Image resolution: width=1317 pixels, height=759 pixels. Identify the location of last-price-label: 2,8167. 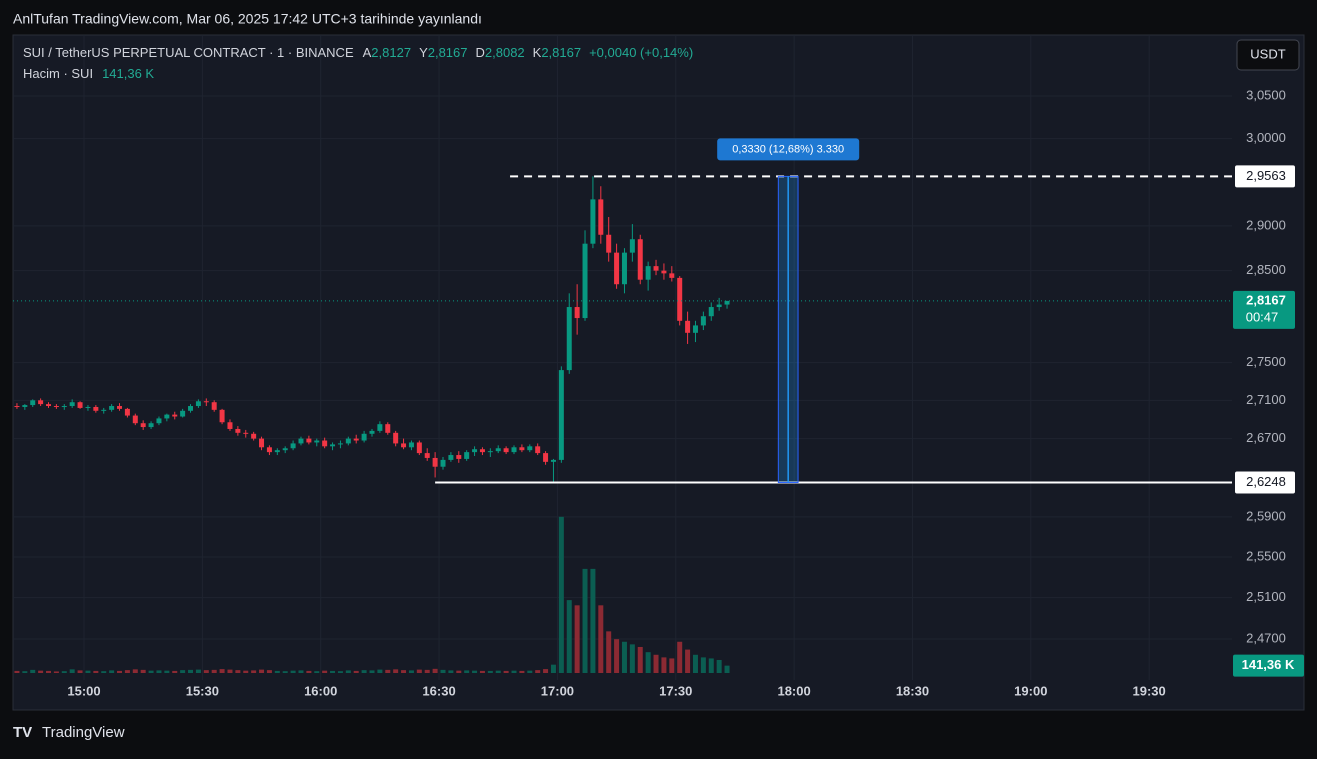
(1266, 299).